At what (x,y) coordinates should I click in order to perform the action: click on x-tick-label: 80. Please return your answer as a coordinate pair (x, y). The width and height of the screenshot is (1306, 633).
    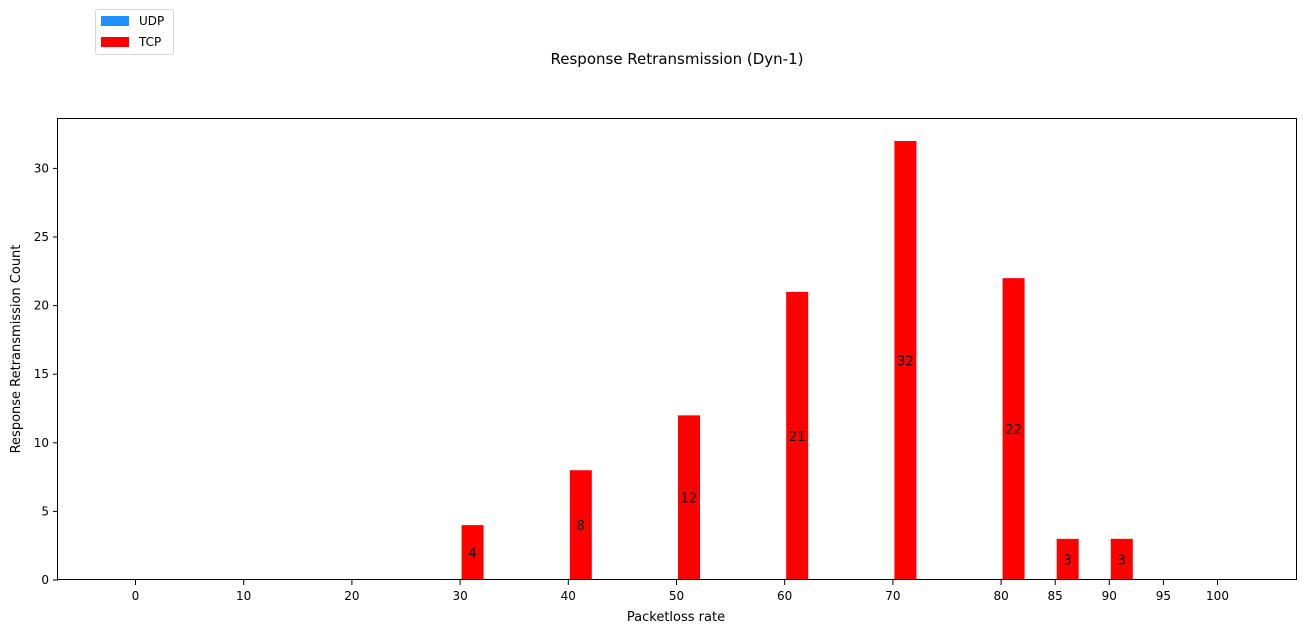
    Looking at the image, I should click on (1000, 596).